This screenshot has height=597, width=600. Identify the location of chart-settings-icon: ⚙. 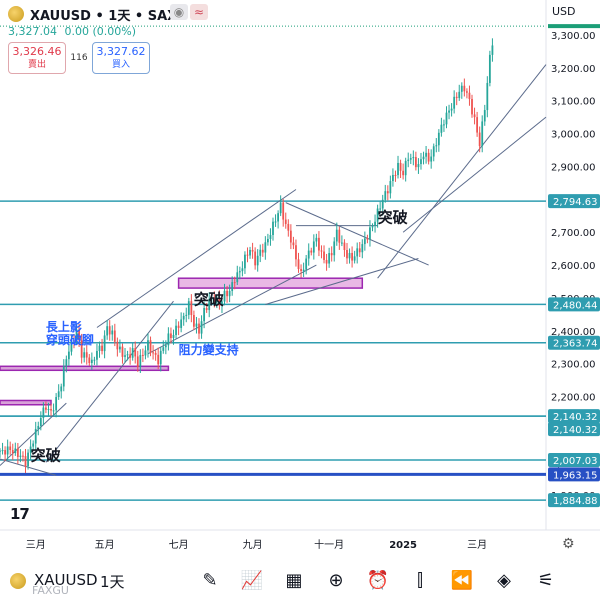
(568, 544).